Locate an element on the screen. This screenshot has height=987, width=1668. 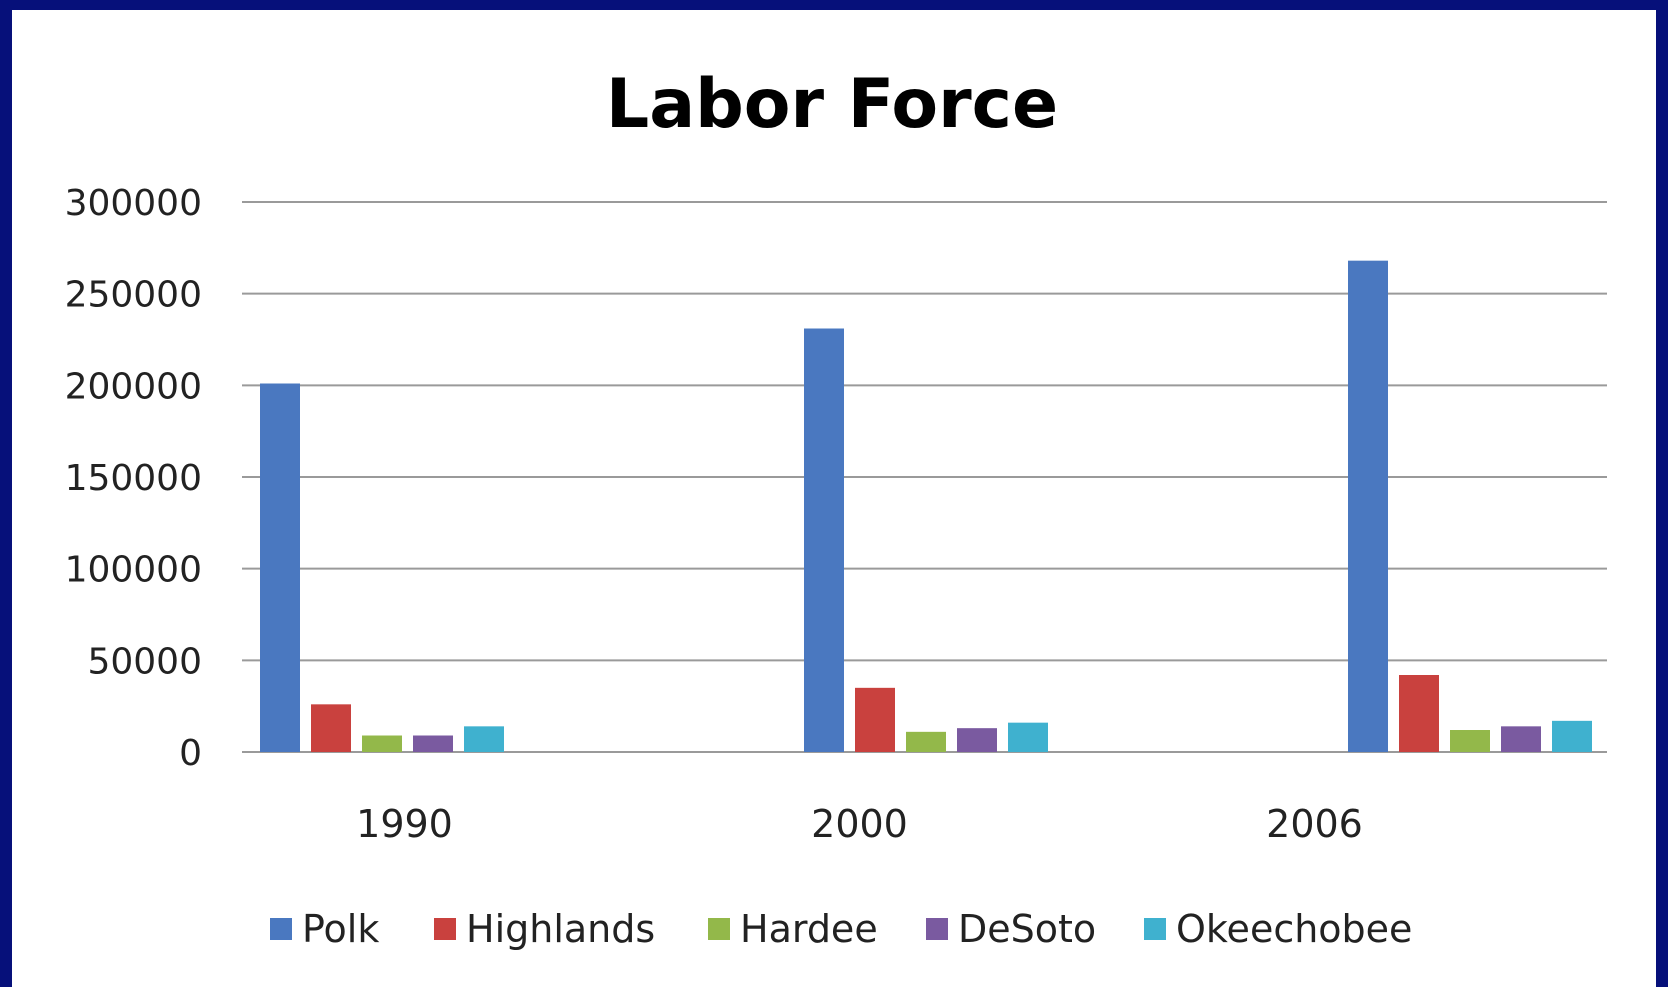
y-tick-label: 250000 is located at coordinates (133, 295).